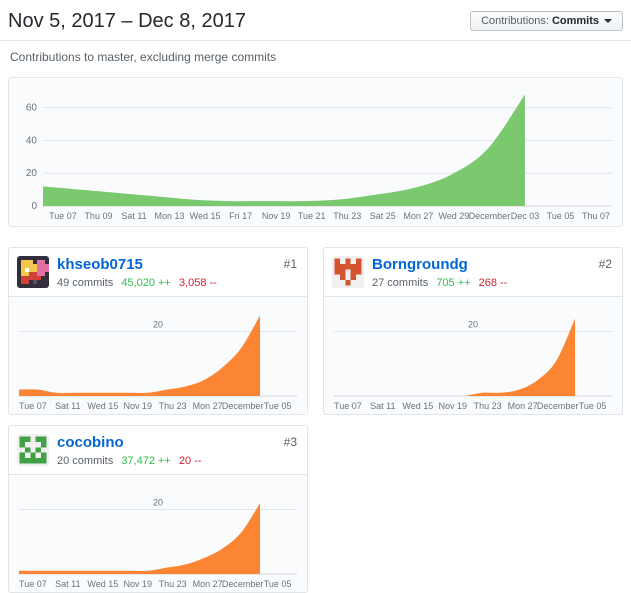 The height and width of the screenshot is (593, 631). Describe the element at coordinates (608, 23) in the screenshot. I see `caret-down-icon` at that location.